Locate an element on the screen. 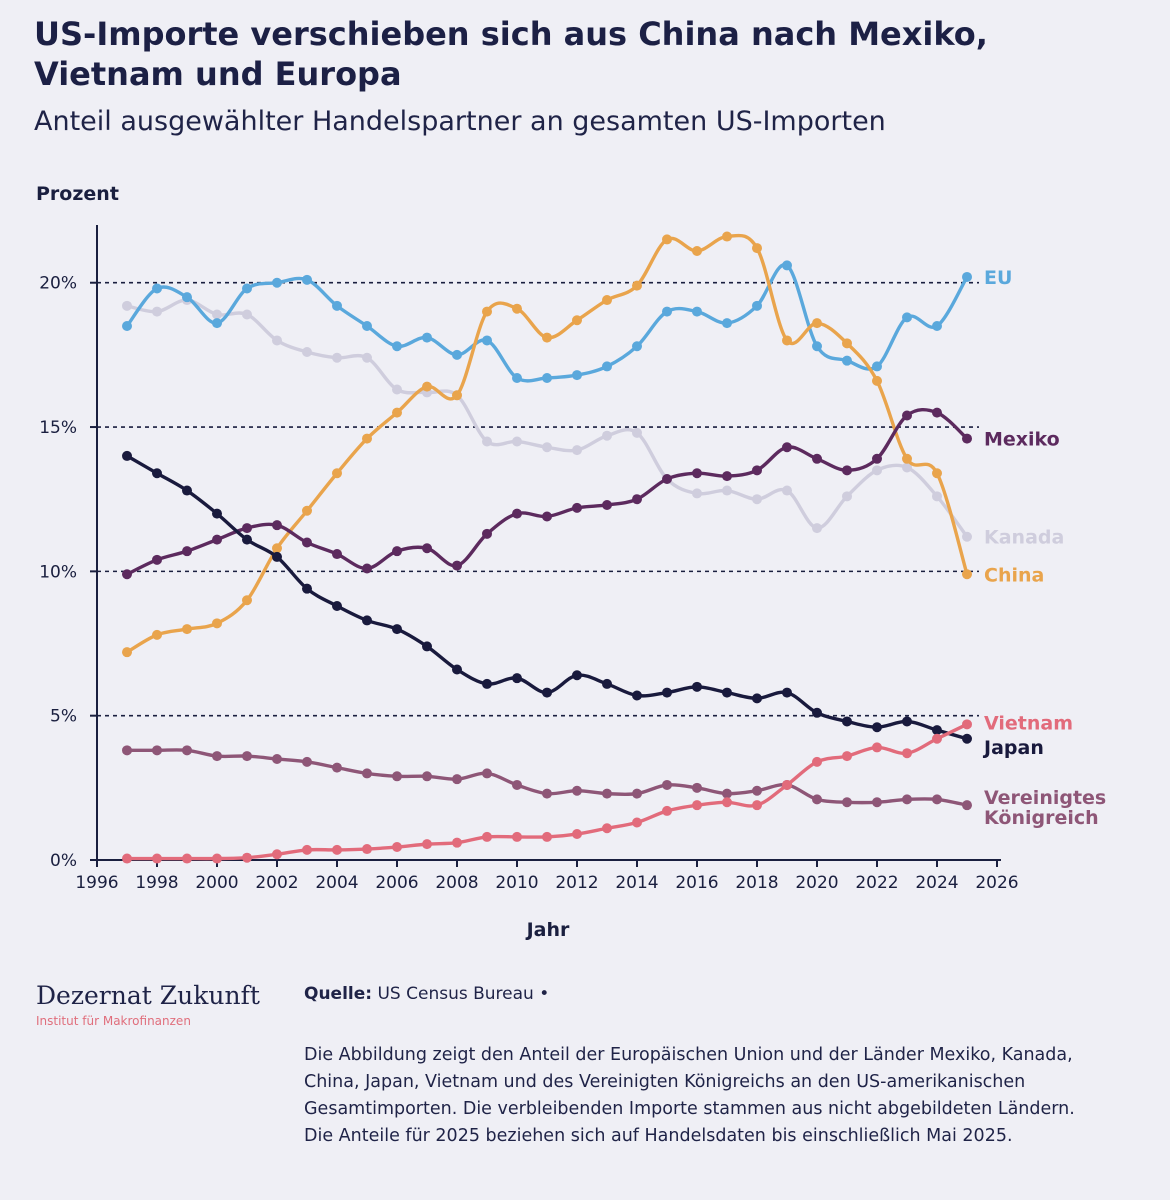  x-tick-label: 2008 is located at coordinates (456, 883).